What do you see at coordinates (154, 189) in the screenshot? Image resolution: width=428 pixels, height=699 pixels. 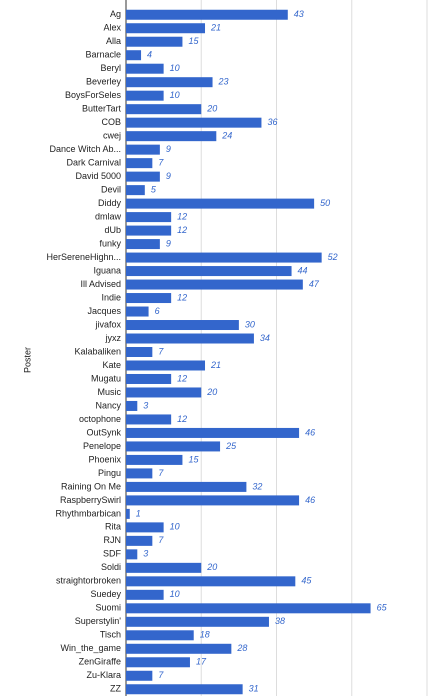 I see `value-label: 5` at bounding box center [154, 189].